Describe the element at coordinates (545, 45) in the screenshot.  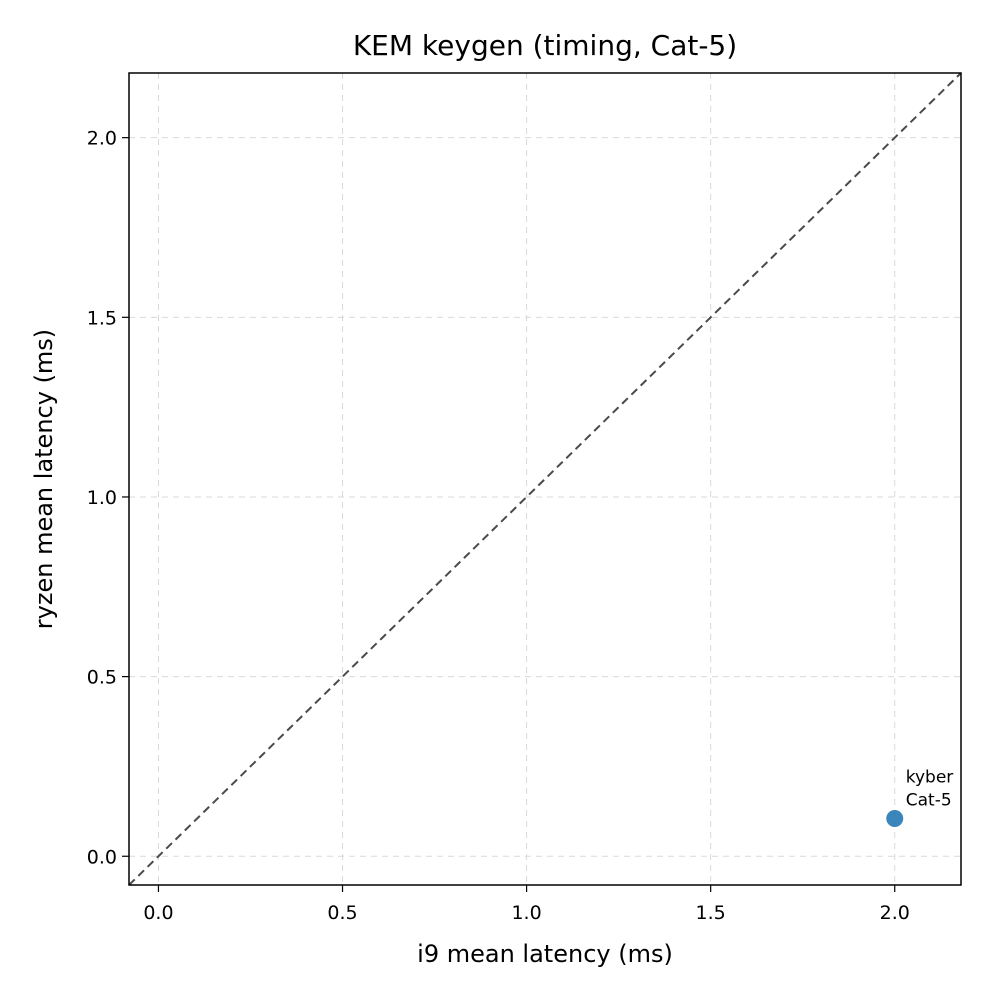
I see `chart-title: KEM keygen (timing, Cat-5)` at that location.